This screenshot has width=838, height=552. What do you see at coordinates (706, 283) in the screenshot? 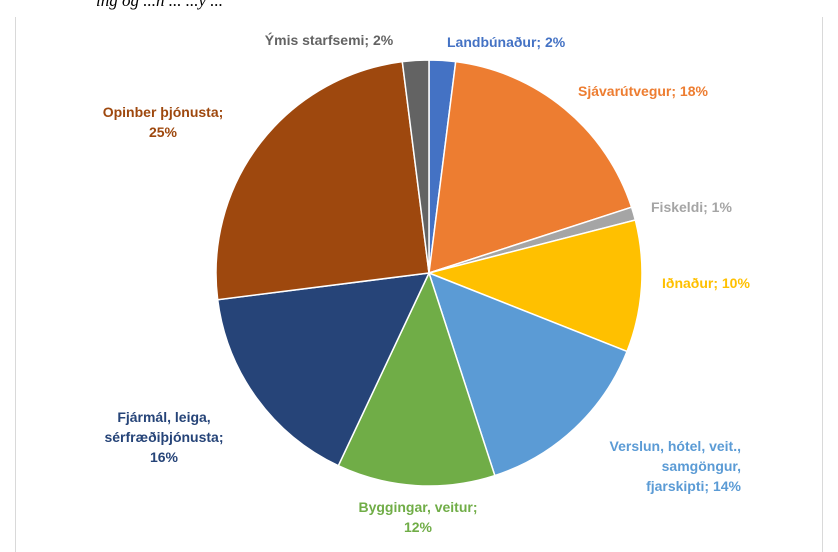
I see `slice-label-i-na-ur: Iðnaður; 10%` at bounding box center [706, 283].